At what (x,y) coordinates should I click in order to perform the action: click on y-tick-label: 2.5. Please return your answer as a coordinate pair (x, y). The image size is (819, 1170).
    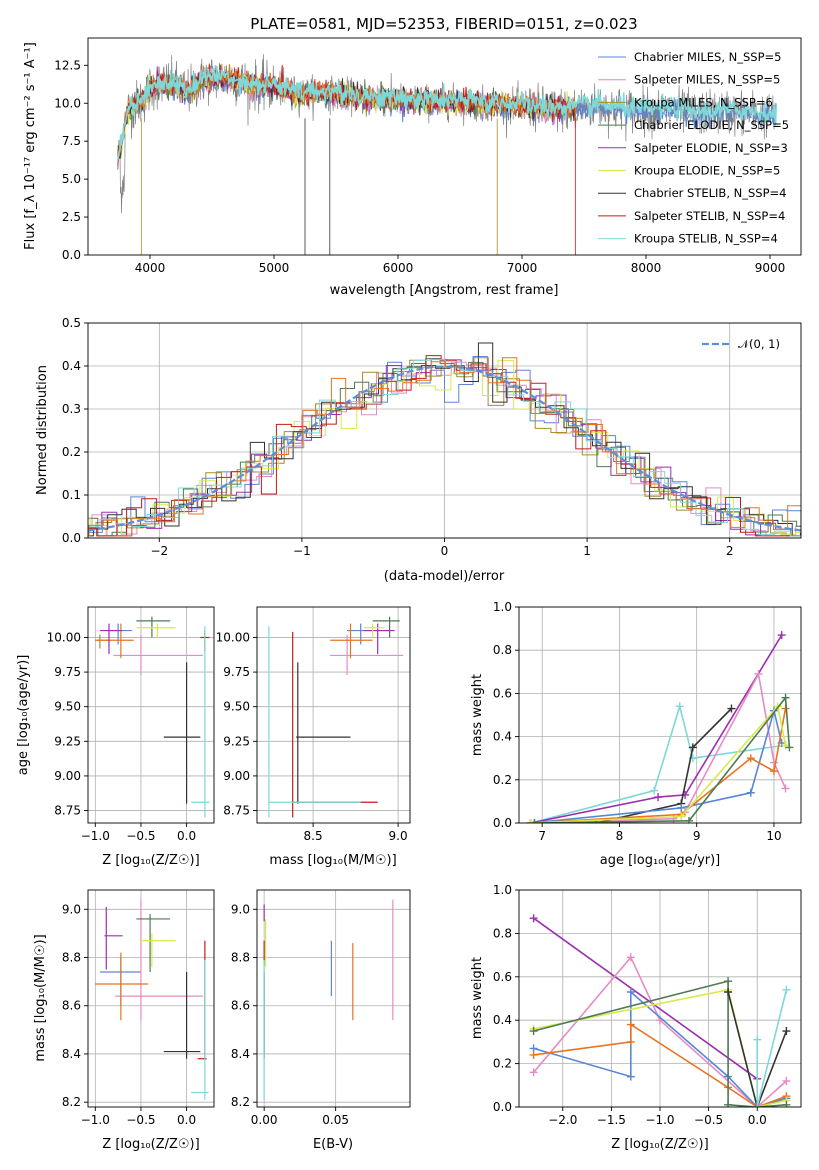
    Looking at the image, I should click on (71, 217).